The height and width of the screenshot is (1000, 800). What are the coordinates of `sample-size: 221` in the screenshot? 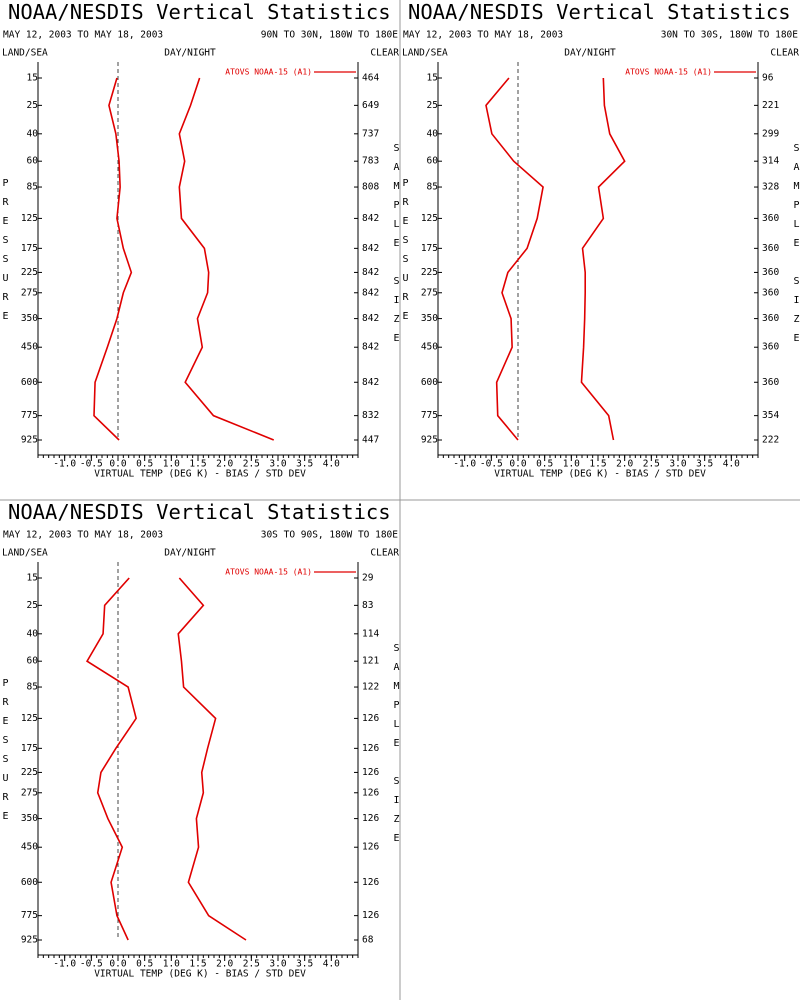 It's located at (770, 105).